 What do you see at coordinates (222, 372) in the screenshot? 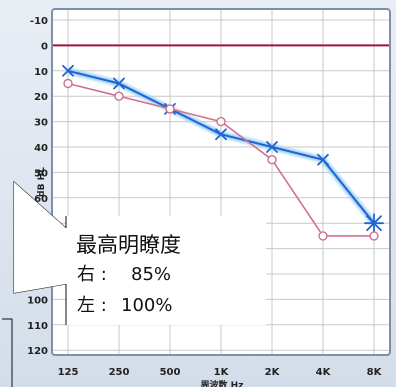
I see `x-tick-label: 1K` at bounding box center [222, 372].